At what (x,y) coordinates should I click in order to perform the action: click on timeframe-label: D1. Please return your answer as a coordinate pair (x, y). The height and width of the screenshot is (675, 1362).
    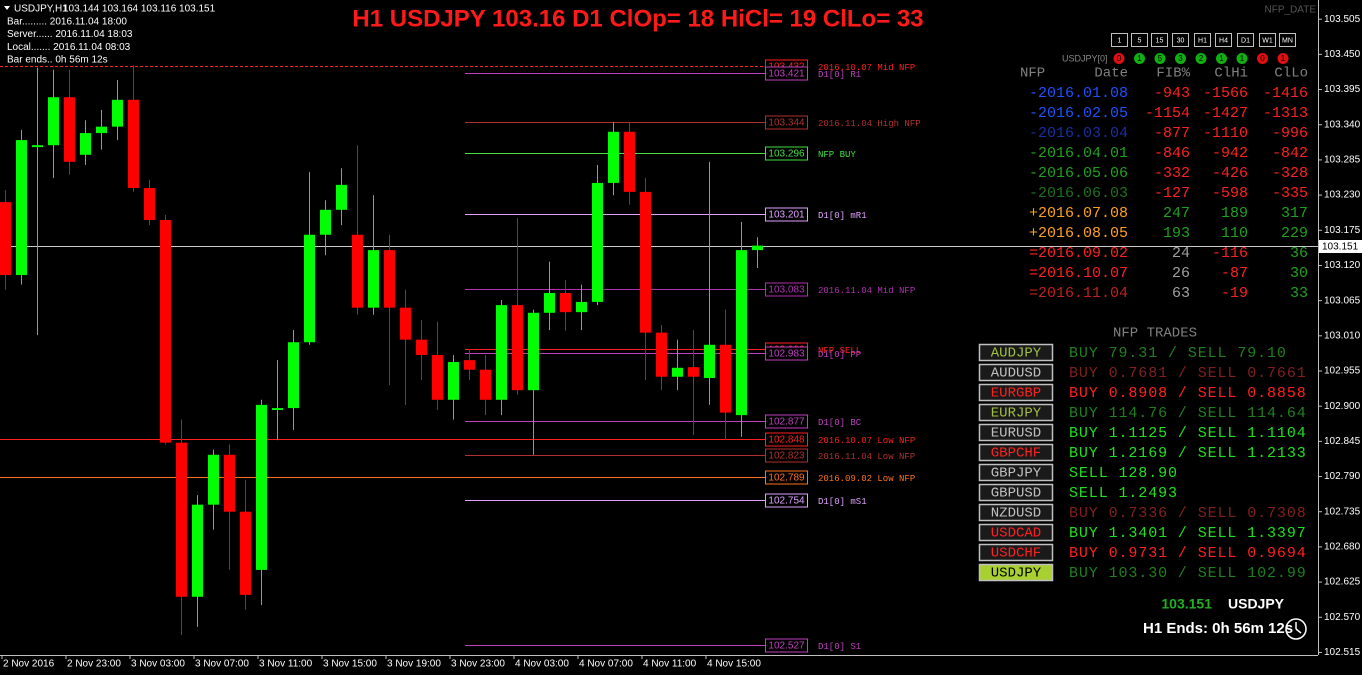
    Looking at the image, I should click on (1245, 40).